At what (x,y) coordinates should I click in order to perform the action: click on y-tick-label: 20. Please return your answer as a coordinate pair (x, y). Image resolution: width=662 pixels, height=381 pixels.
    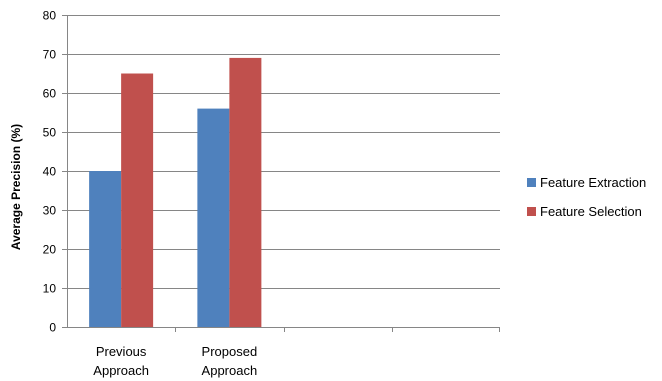
    Looking at the image, I should click on (50, 250).